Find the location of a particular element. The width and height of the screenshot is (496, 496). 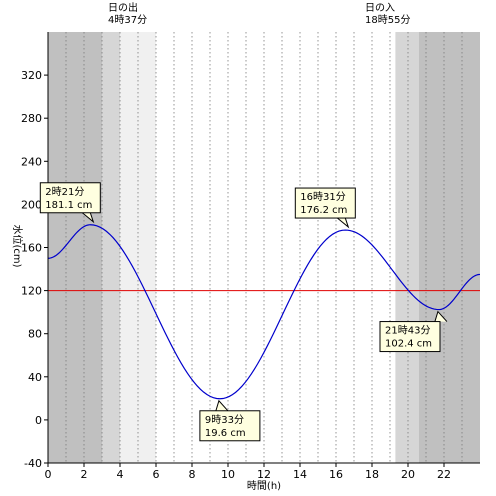

annotation-value: 176.2 cm is located at coordinates (323, 210).